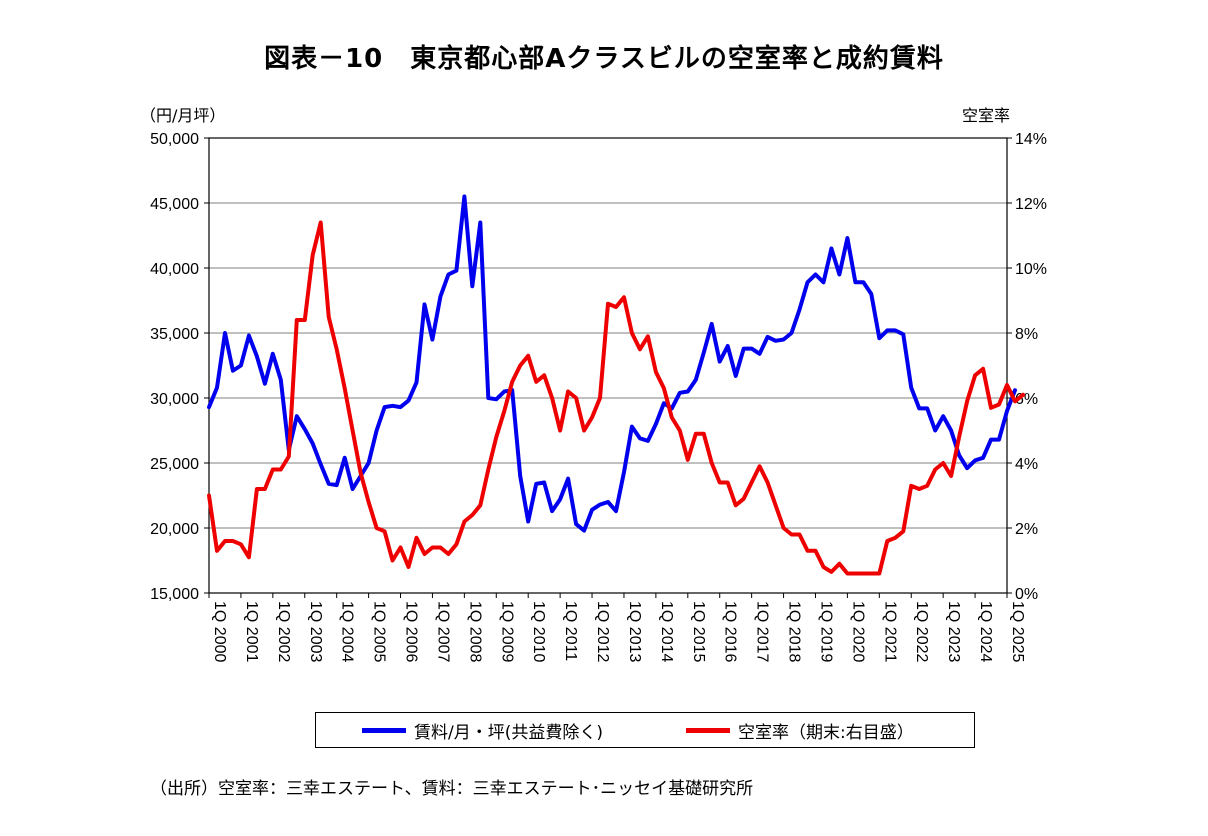  I want to click on x-tick-label: 1Q 2007, so click(442, 631).